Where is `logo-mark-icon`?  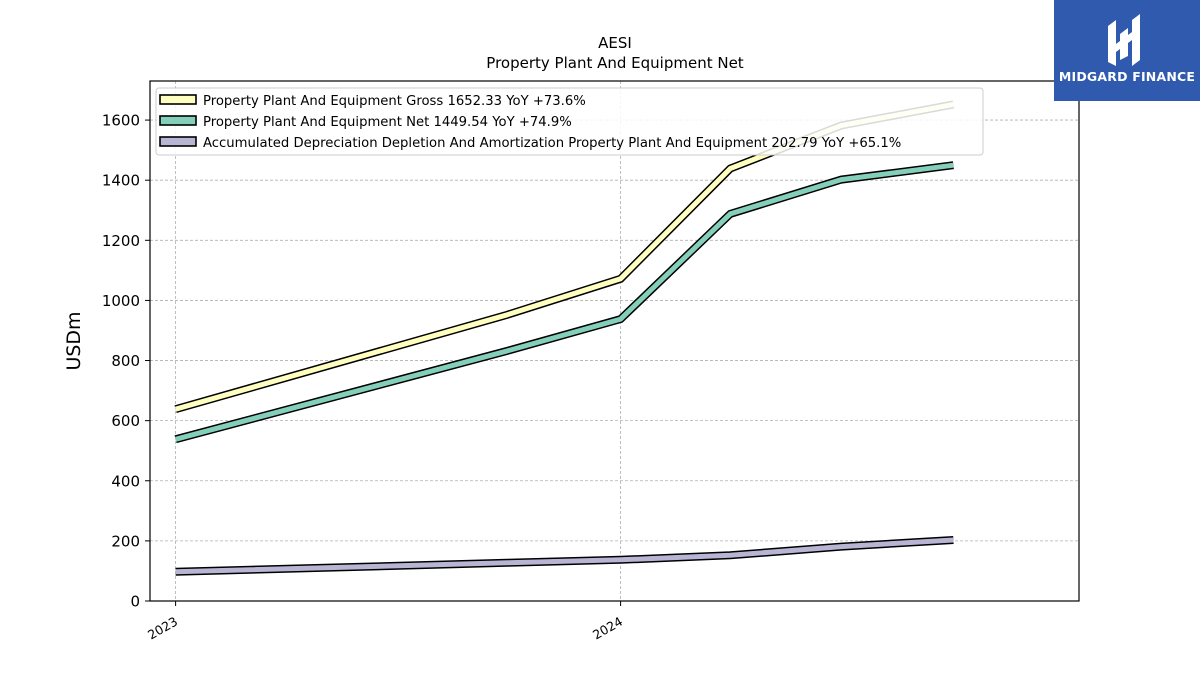
logo-mark-icon is located at coordinates (1124, 40).